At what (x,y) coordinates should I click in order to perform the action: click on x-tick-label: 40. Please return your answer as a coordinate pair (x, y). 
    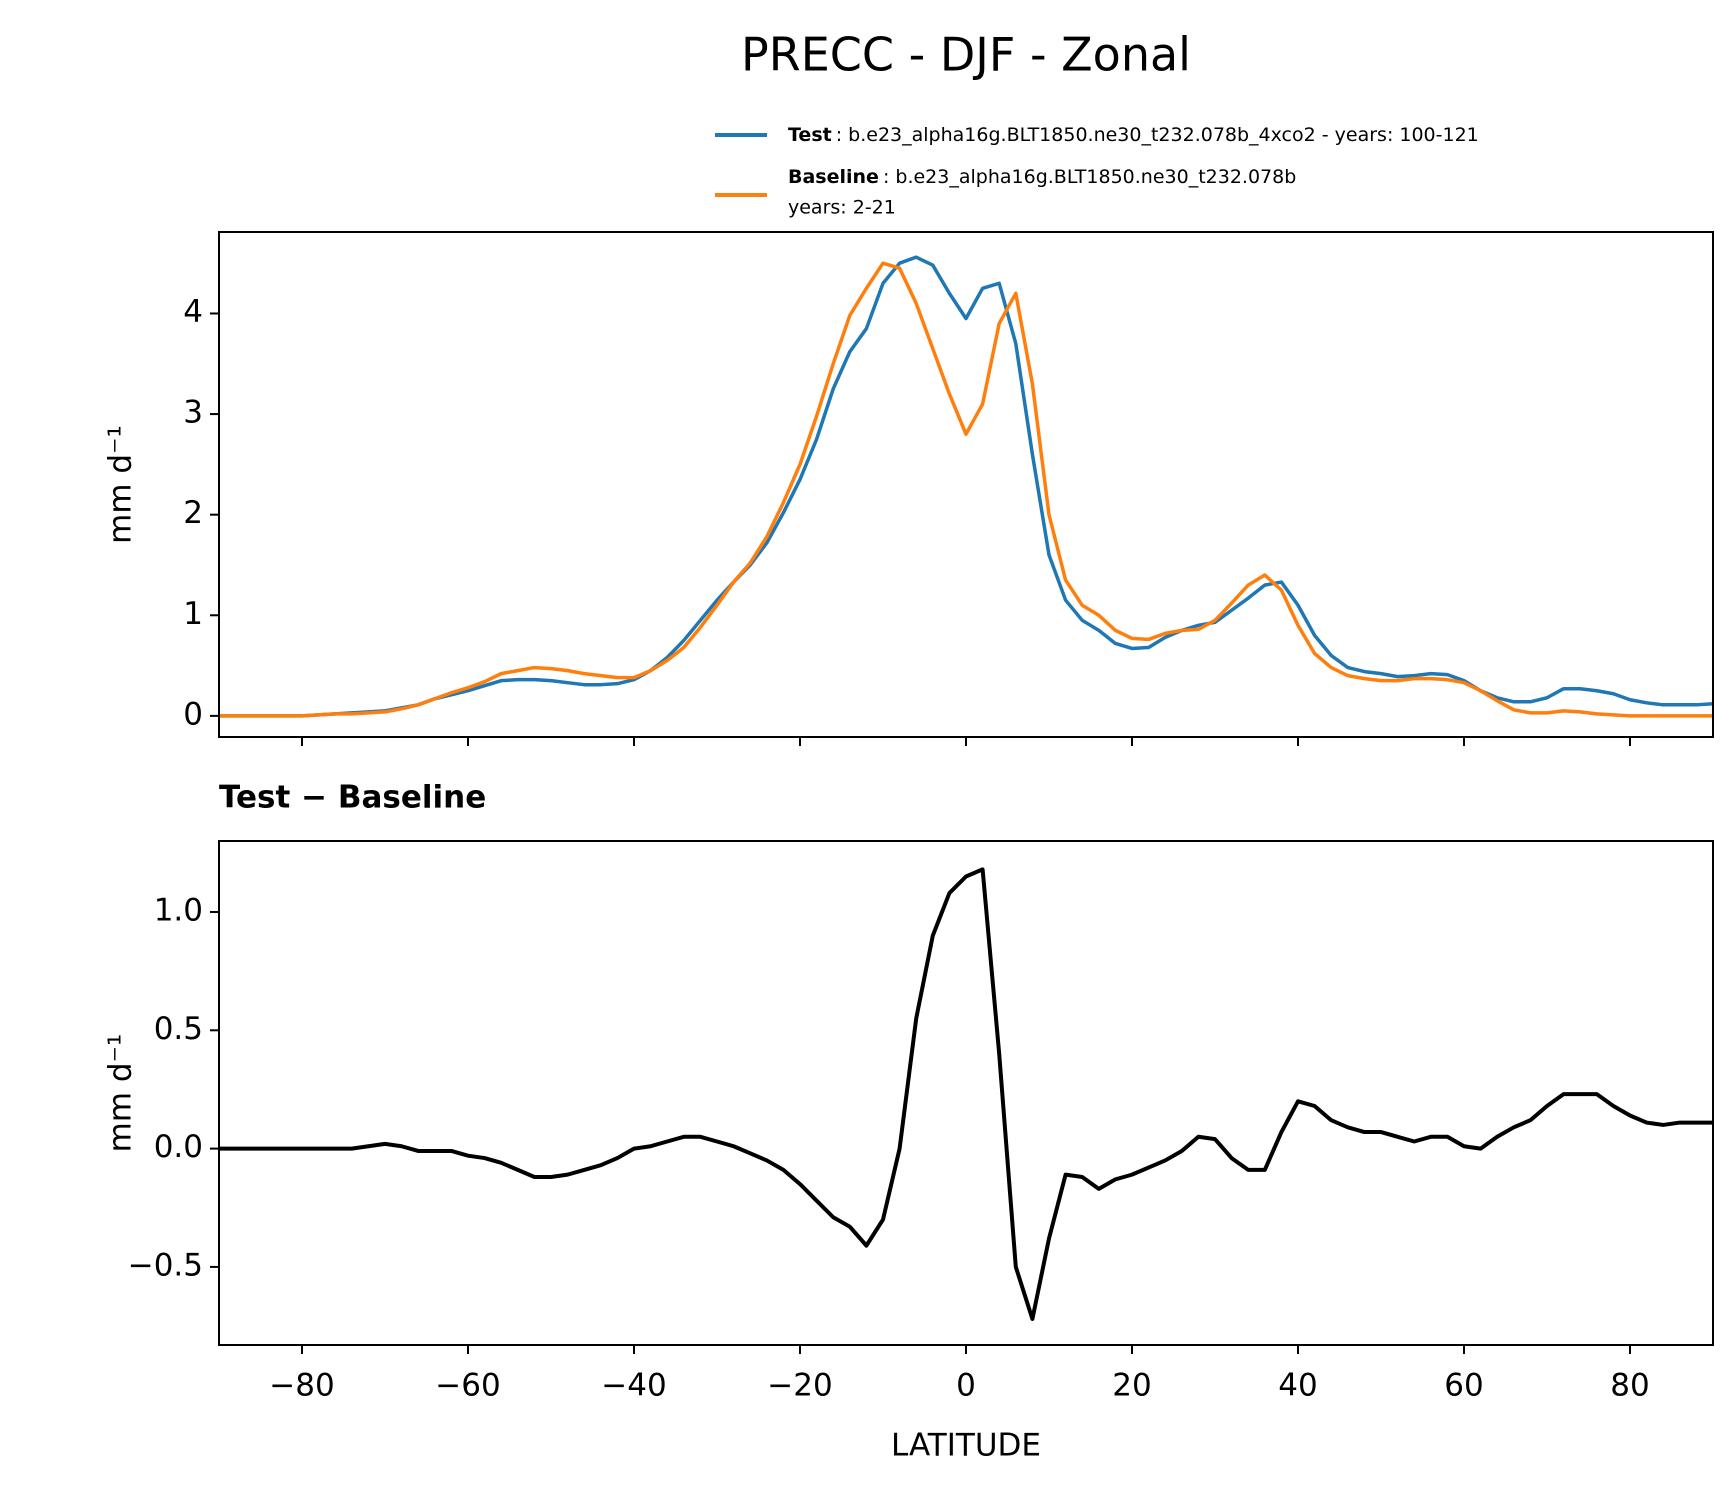
    Looking at the image, I should click on (1297, 1386).